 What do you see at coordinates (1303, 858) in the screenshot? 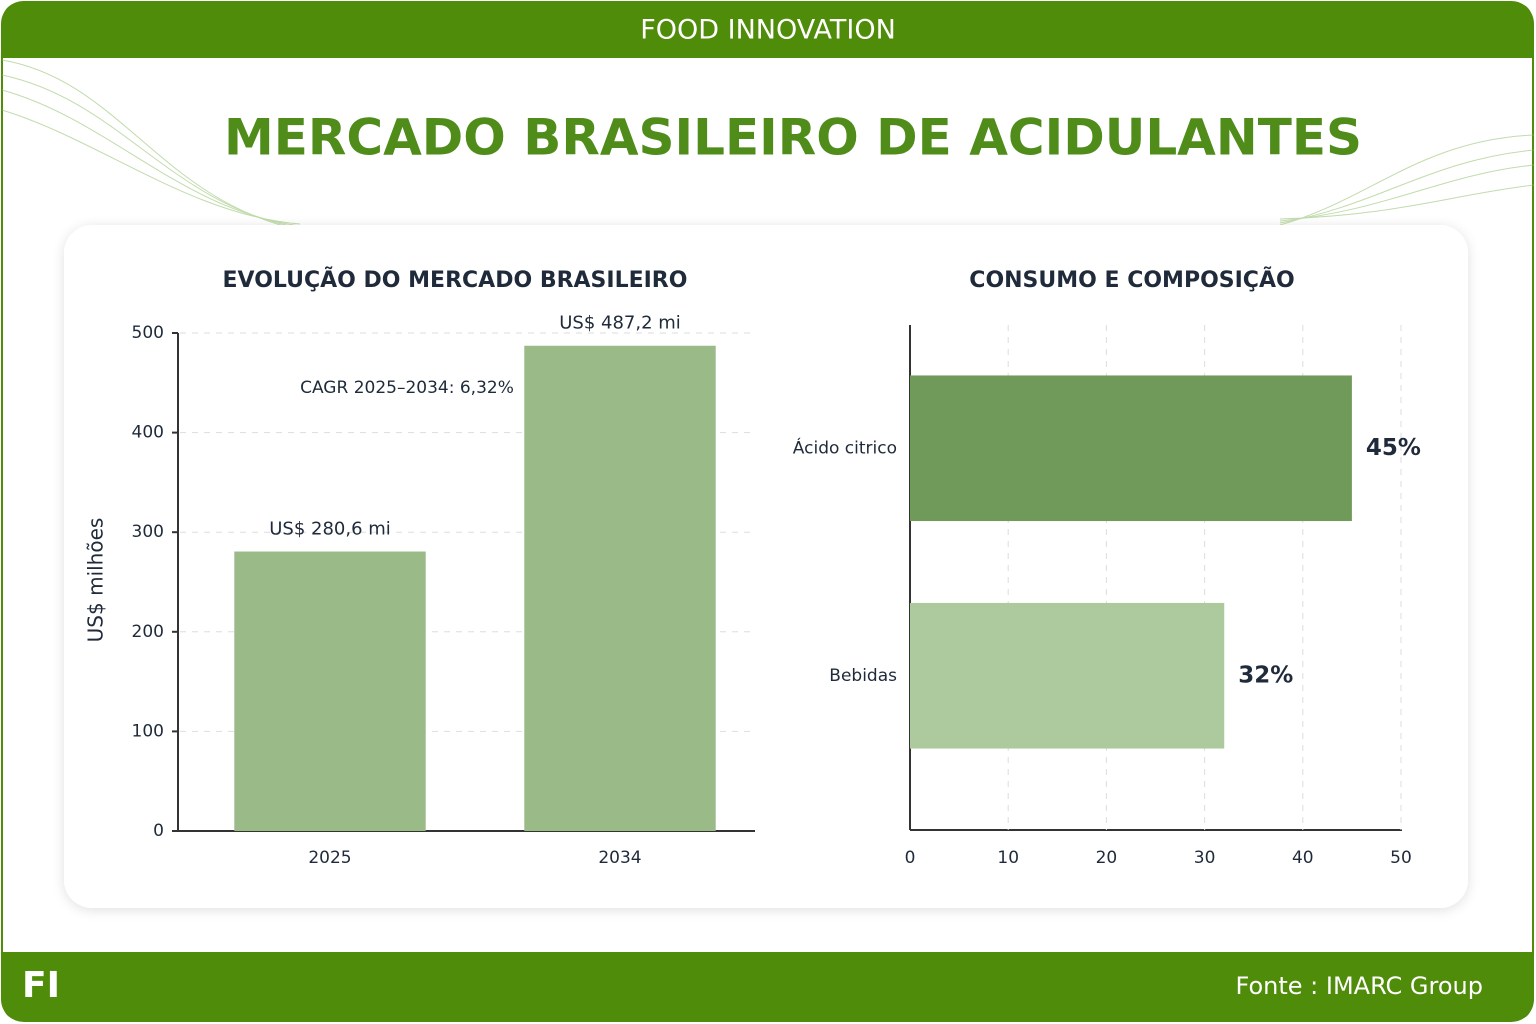
I see `x-tick-label: 40` at bounding box center [1303, 858].